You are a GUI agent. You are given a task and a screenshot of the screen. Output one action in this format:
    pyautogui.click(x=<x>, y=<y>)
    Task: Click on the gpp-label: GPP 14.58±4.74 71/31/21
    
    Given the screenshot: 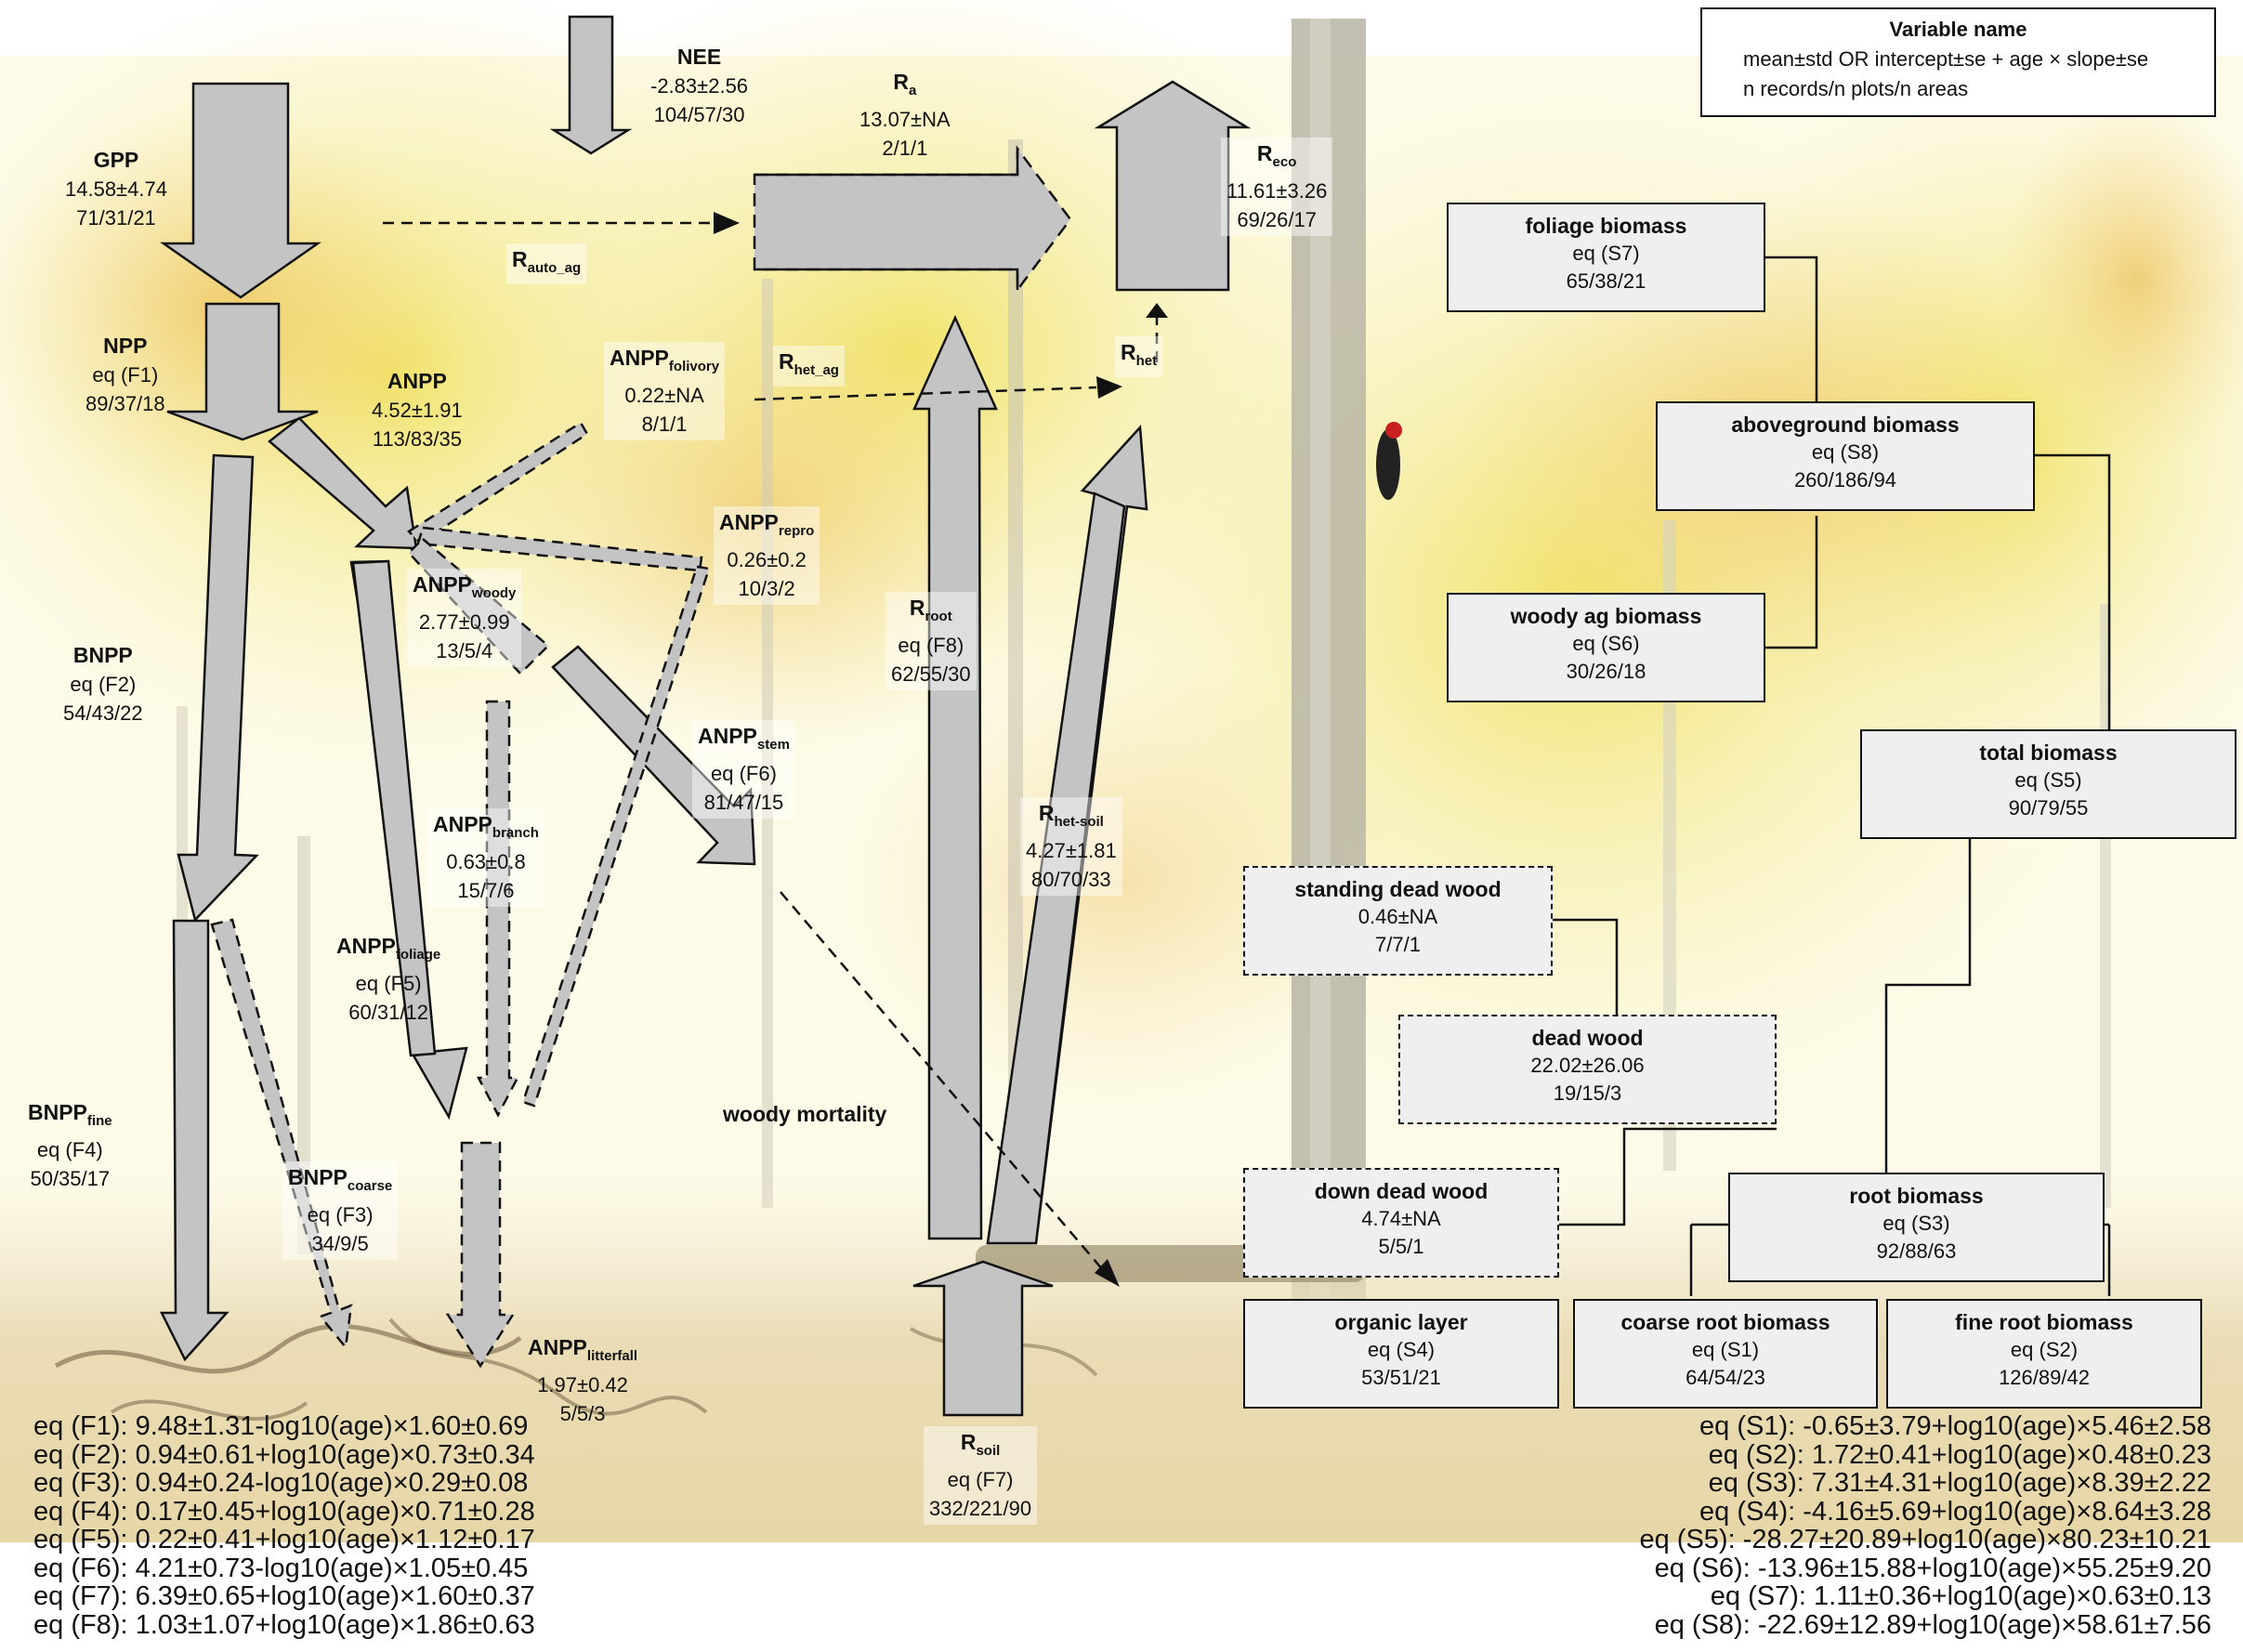 What is the action you would take?
    pyautogui.click(x=116, y=188)
    